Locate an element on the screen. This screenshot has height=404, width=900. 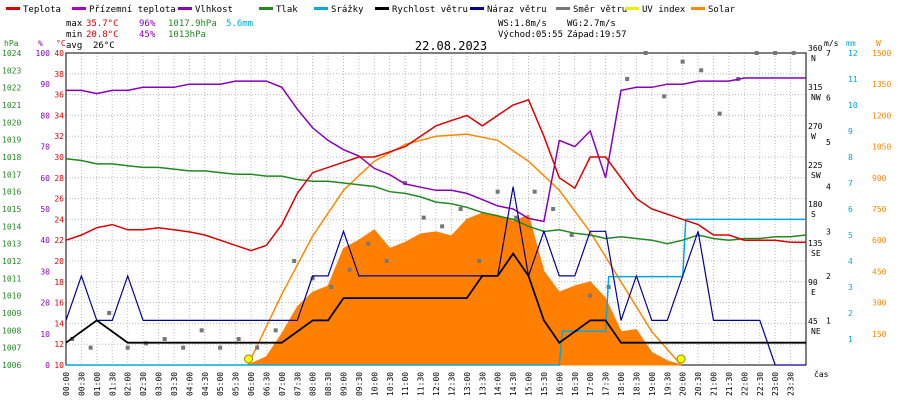
press-tick: 1023 is located at coordinates (11, 70).